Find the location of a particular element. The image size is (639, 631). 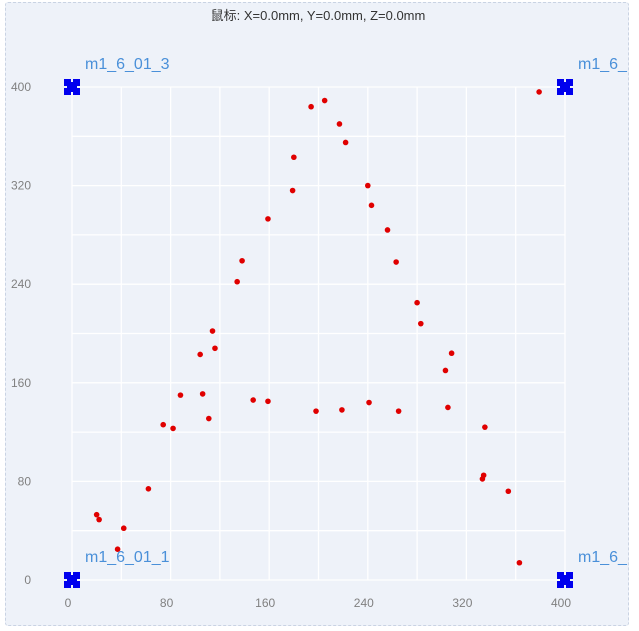

y-tick-label: 160 is located at coordinates (21, 383).